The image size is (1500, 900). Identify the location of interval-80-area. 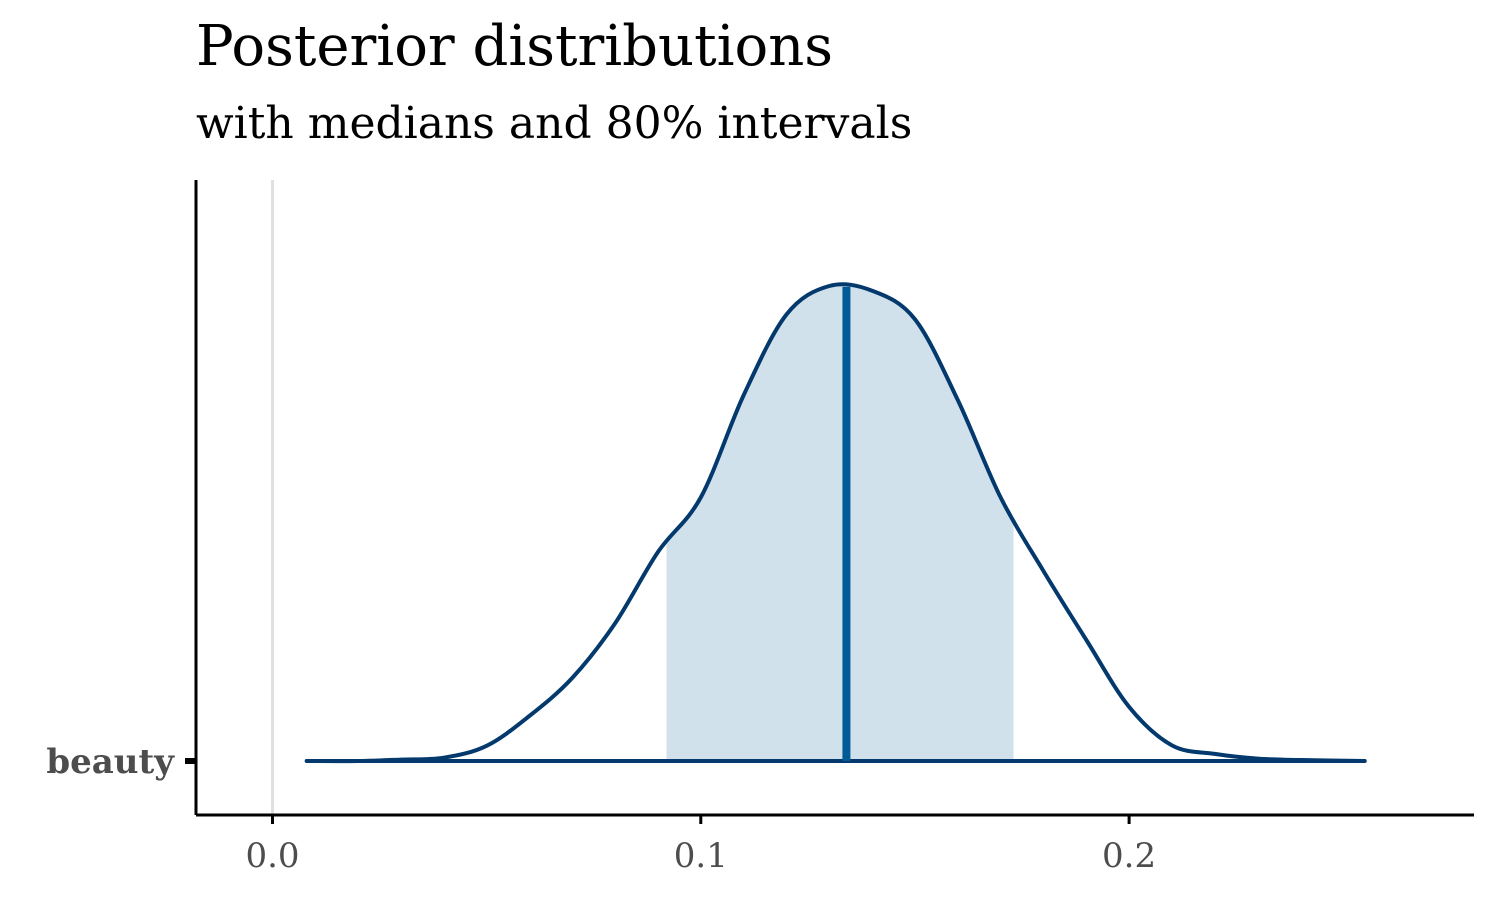
(840, 522).